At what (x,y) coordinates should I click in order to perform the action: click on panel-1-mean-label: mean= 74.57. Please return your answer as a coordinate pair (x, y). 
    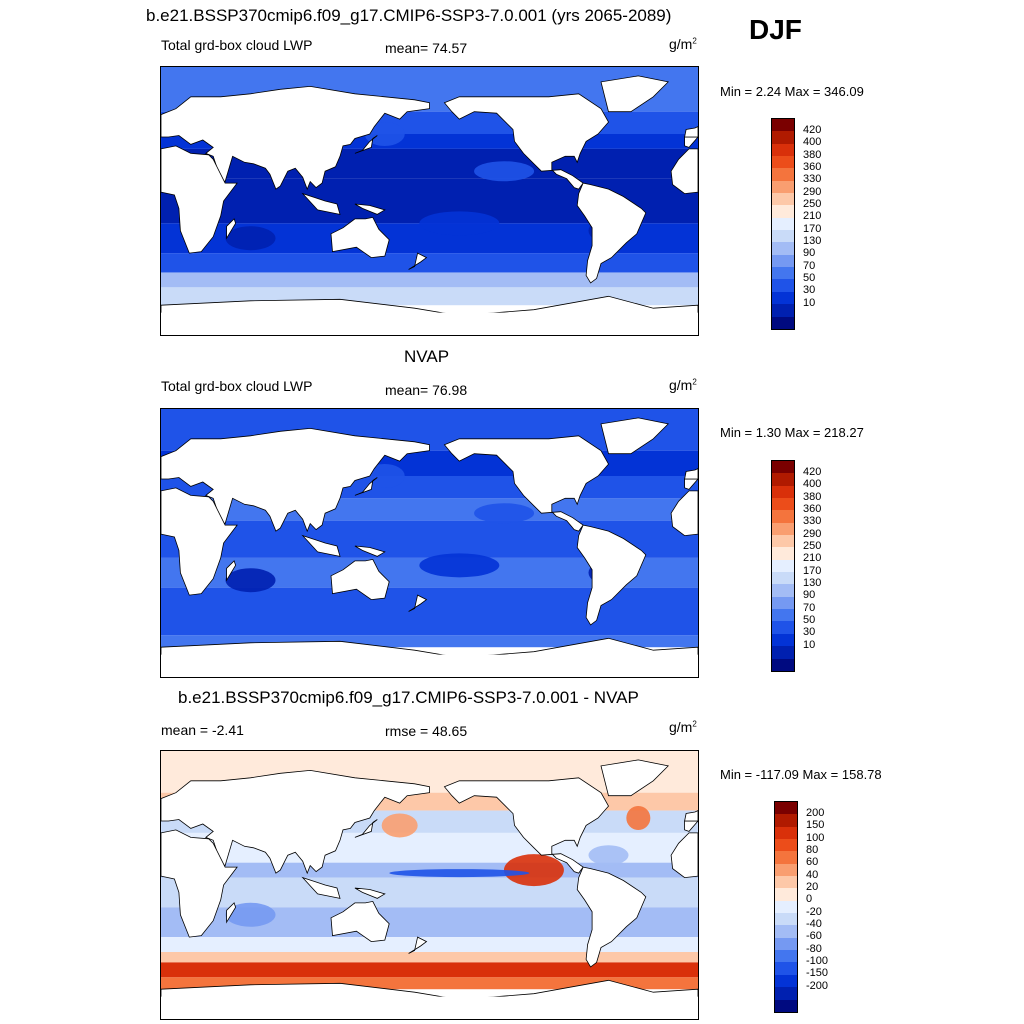
    Looking at the image, I should click on (426, 48).